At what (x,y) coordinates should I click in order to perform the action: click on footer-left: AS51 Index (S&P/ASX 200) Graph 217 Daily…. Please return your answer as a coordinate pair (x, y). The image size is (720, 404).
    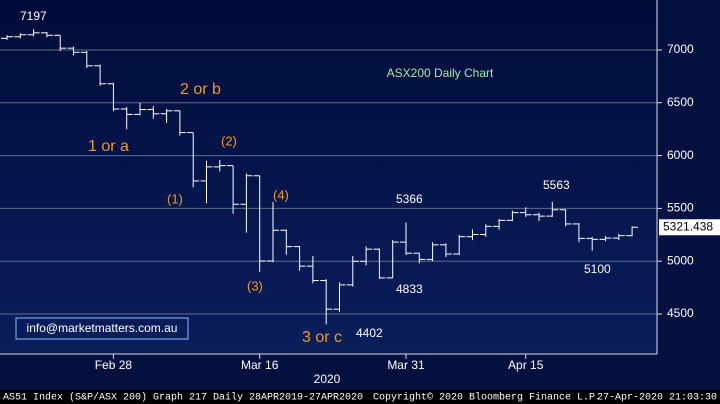
    Looking at the image, I should click on (183, 398).